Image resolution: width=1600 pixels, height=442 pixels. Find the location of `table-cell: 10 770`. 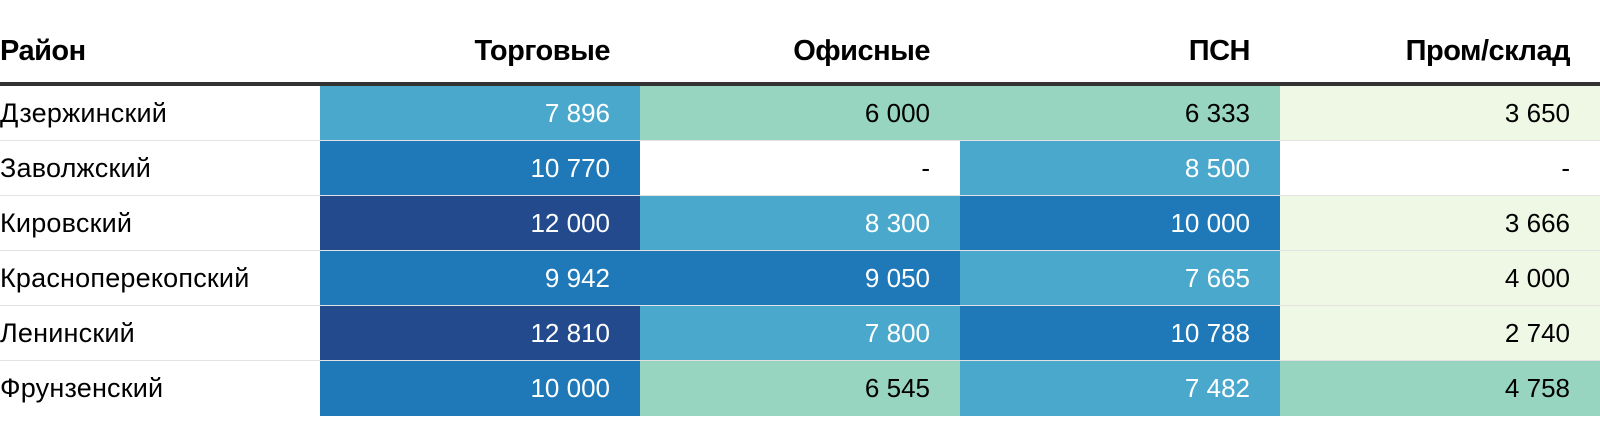

table-cell: 10 770 is located at coordinates (480, 168).